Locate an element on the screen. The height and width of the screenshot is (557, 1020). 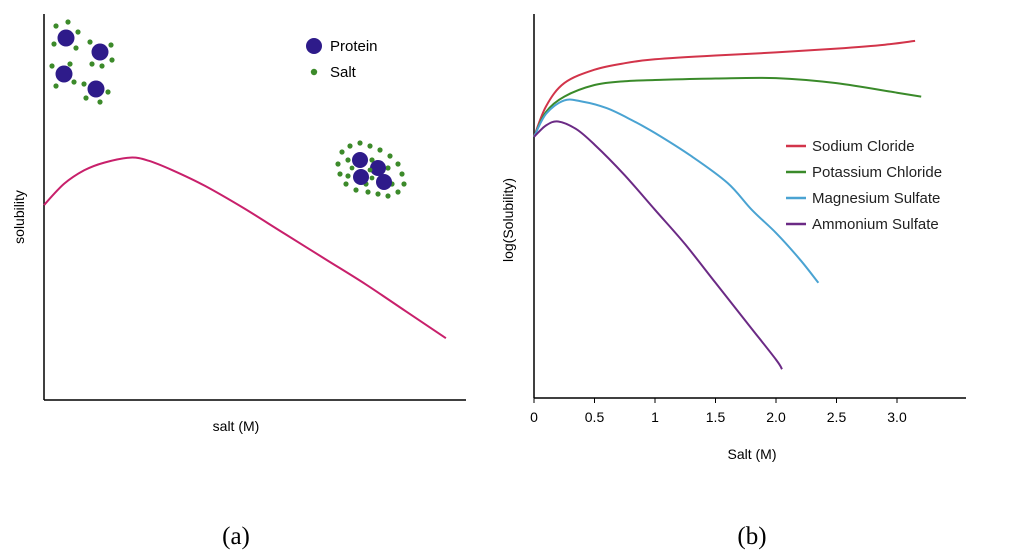
legend-label-b-3: Ammonium Sulfate is located at coordinates (875, 224).